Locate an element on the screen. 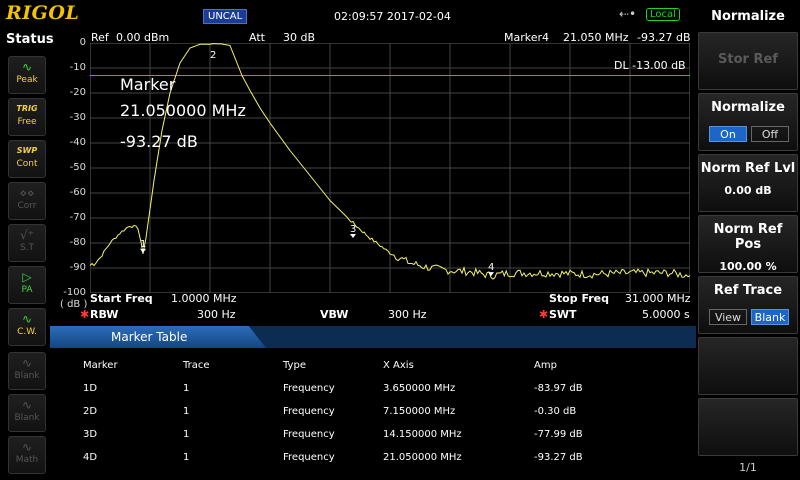 The height and width of the screenshot is (480, 800). math-button: ∿ Math is located at coordinates (27, 455).